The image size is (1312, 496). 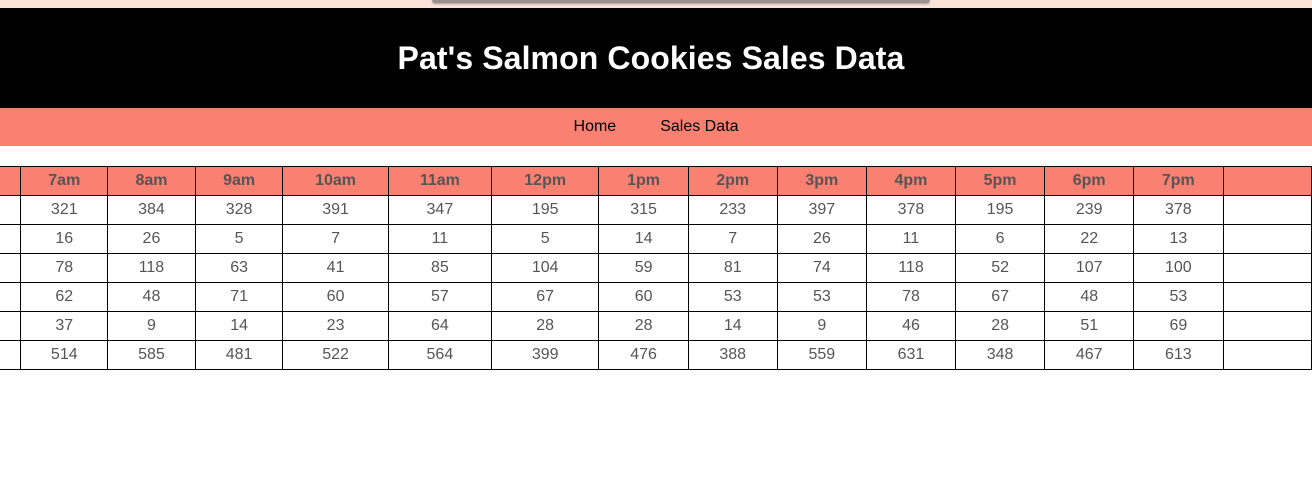 What do you see at coordinates (239, 210) in the screenshot?
I see `table-cell: 328` at bounding box center [239, 210].